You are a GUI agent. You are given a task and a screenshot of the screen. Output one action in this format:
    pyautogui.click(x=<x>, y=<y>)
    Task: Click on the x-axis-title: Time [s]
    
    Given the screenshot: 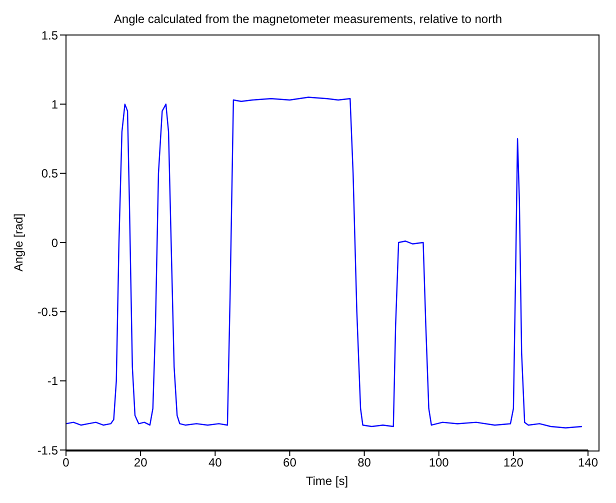 What is the action you would take?
    pyautogui.click(x=327, y=481)
    